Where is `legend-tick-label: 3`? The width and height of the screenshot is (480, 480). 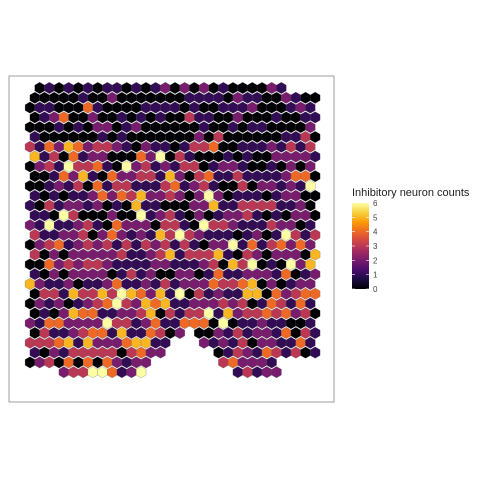
legend-tick-label: 3 is located at coordinates (375, 246).